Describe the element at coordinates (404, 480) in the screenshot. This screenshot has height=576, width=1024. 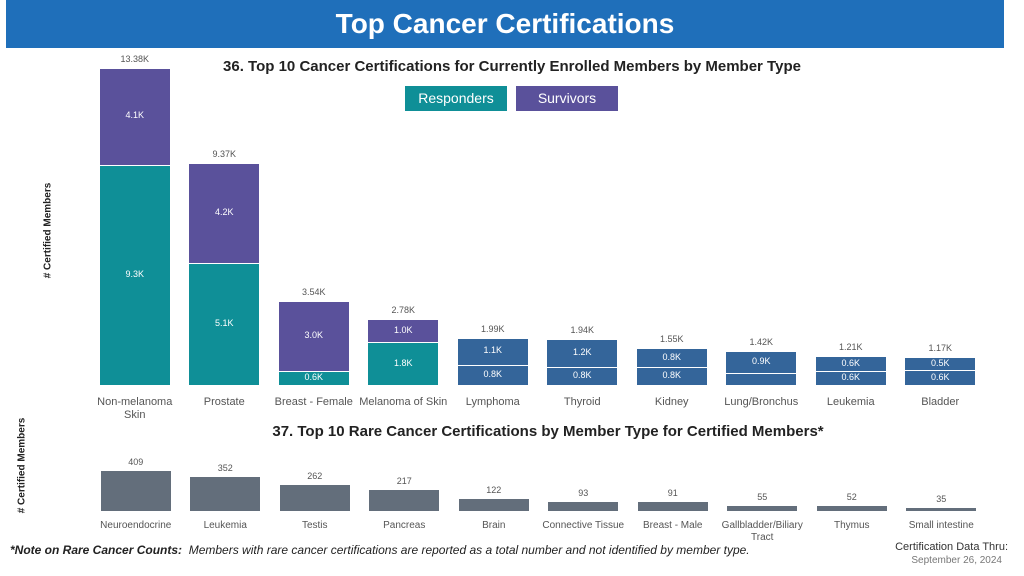
I see `value-label: 217` at that location.